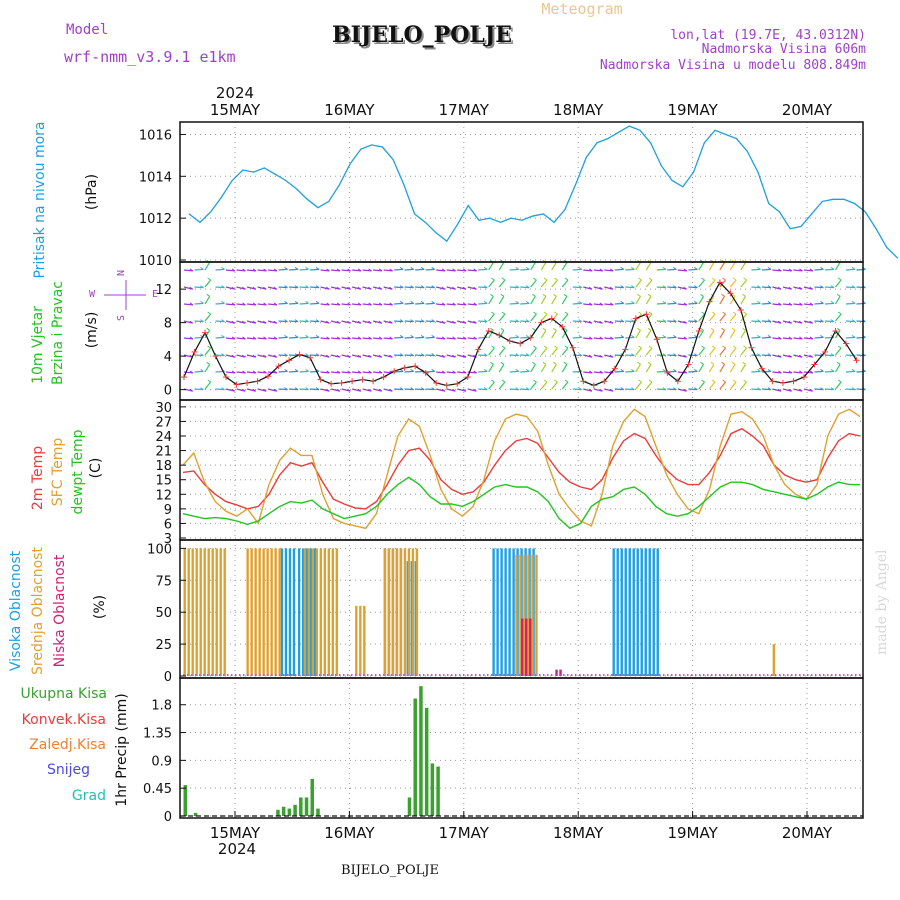 Image resolution: width=900 pixels, height=900 pixels. Describe the element at coordinates (38, 345) in the screenshot. I see `wind-label-1: 10m Vjetar` at that location.